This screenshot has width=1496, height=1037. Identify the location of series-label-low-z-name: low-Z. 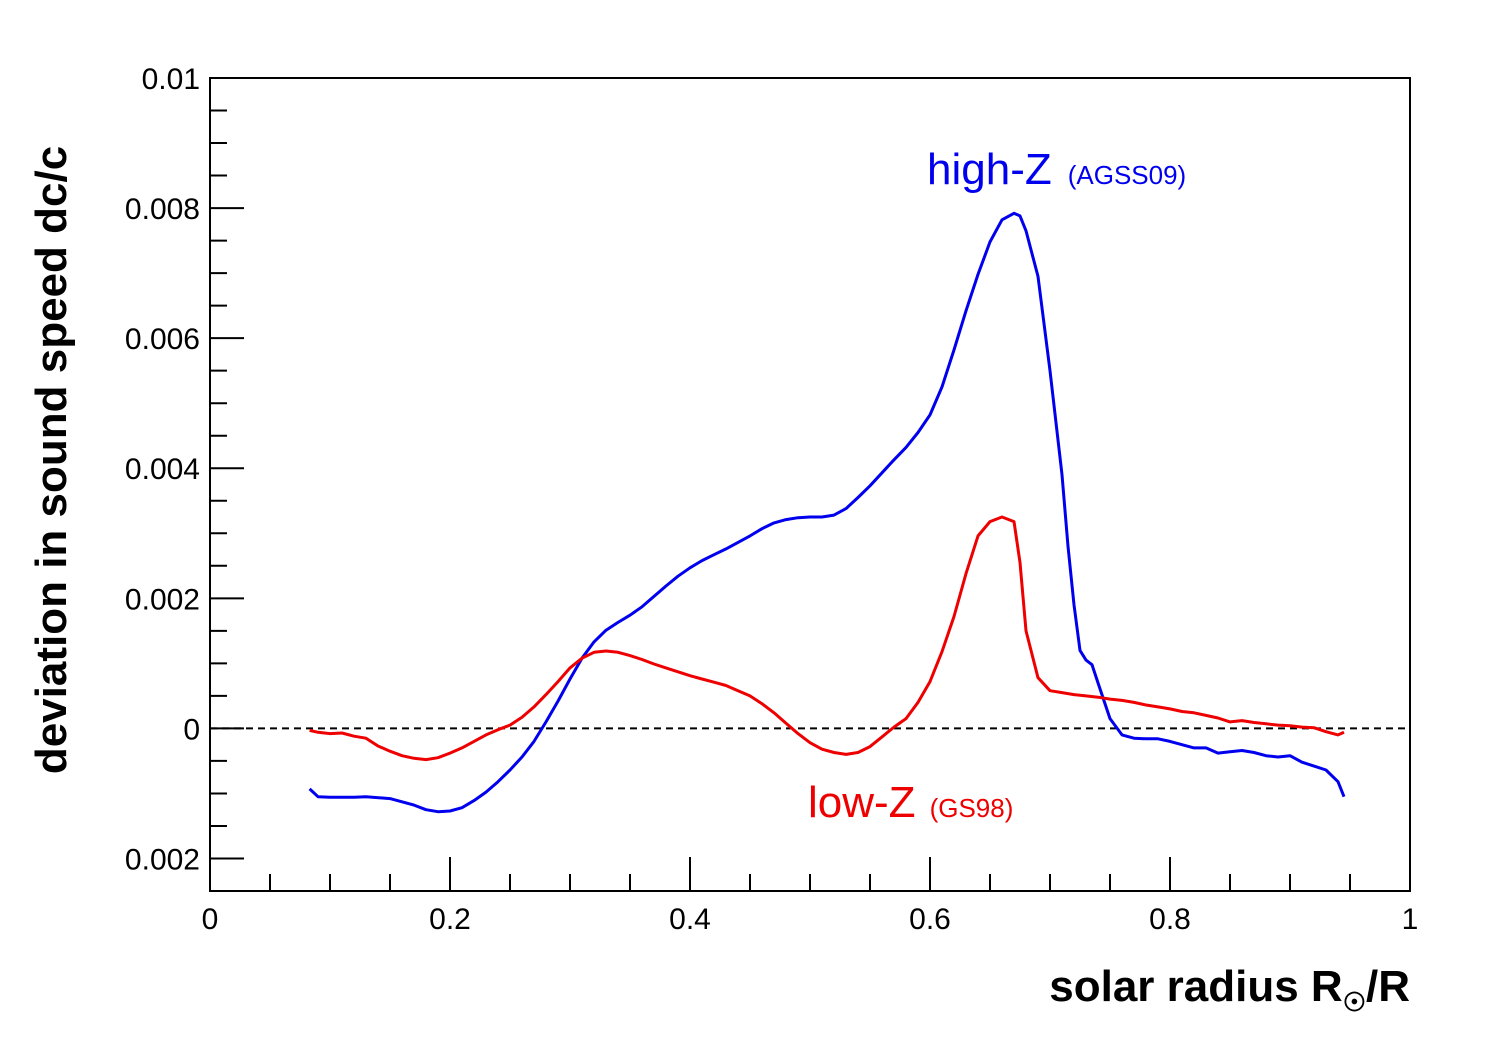
(862, 802).